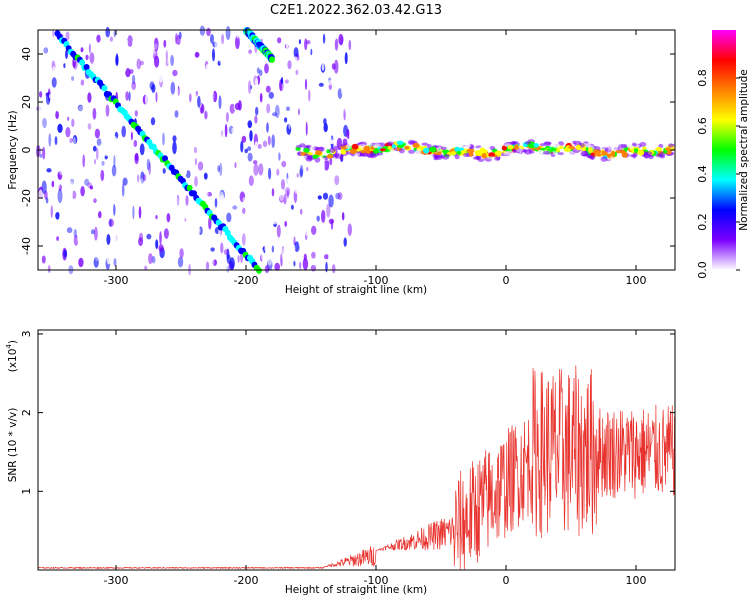  I want to click on y-tick-label: 1, so click(26, 491).